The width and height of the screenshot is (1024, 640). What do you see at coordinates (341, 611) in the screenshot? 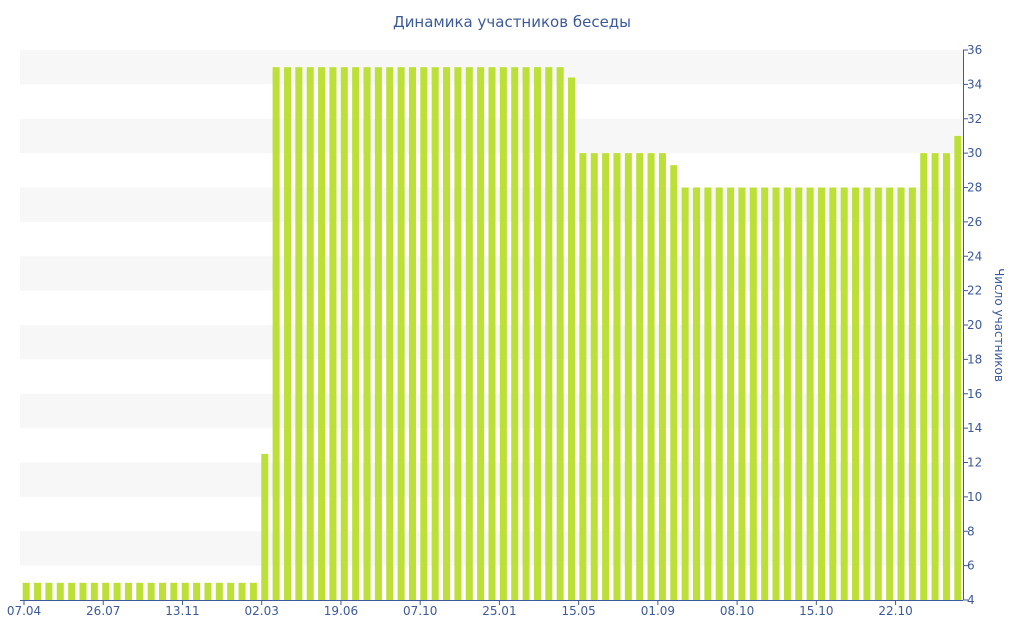
I see `x-tick-label: 19.06` at bounding box center [341, 611].